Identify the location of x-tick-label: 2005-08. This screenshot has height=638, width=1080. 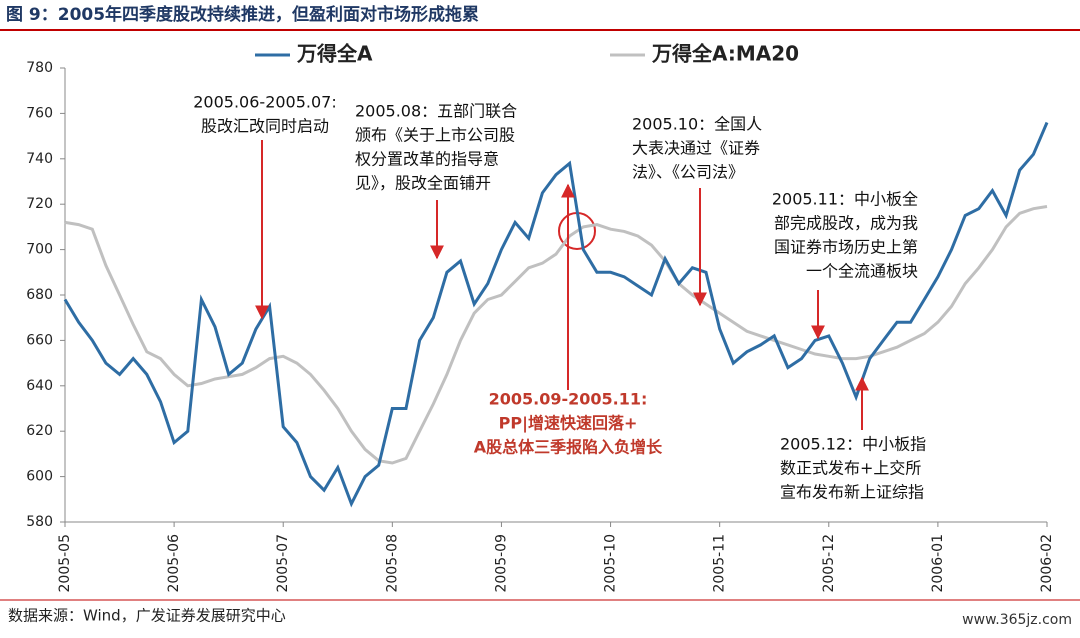
(392, 563).